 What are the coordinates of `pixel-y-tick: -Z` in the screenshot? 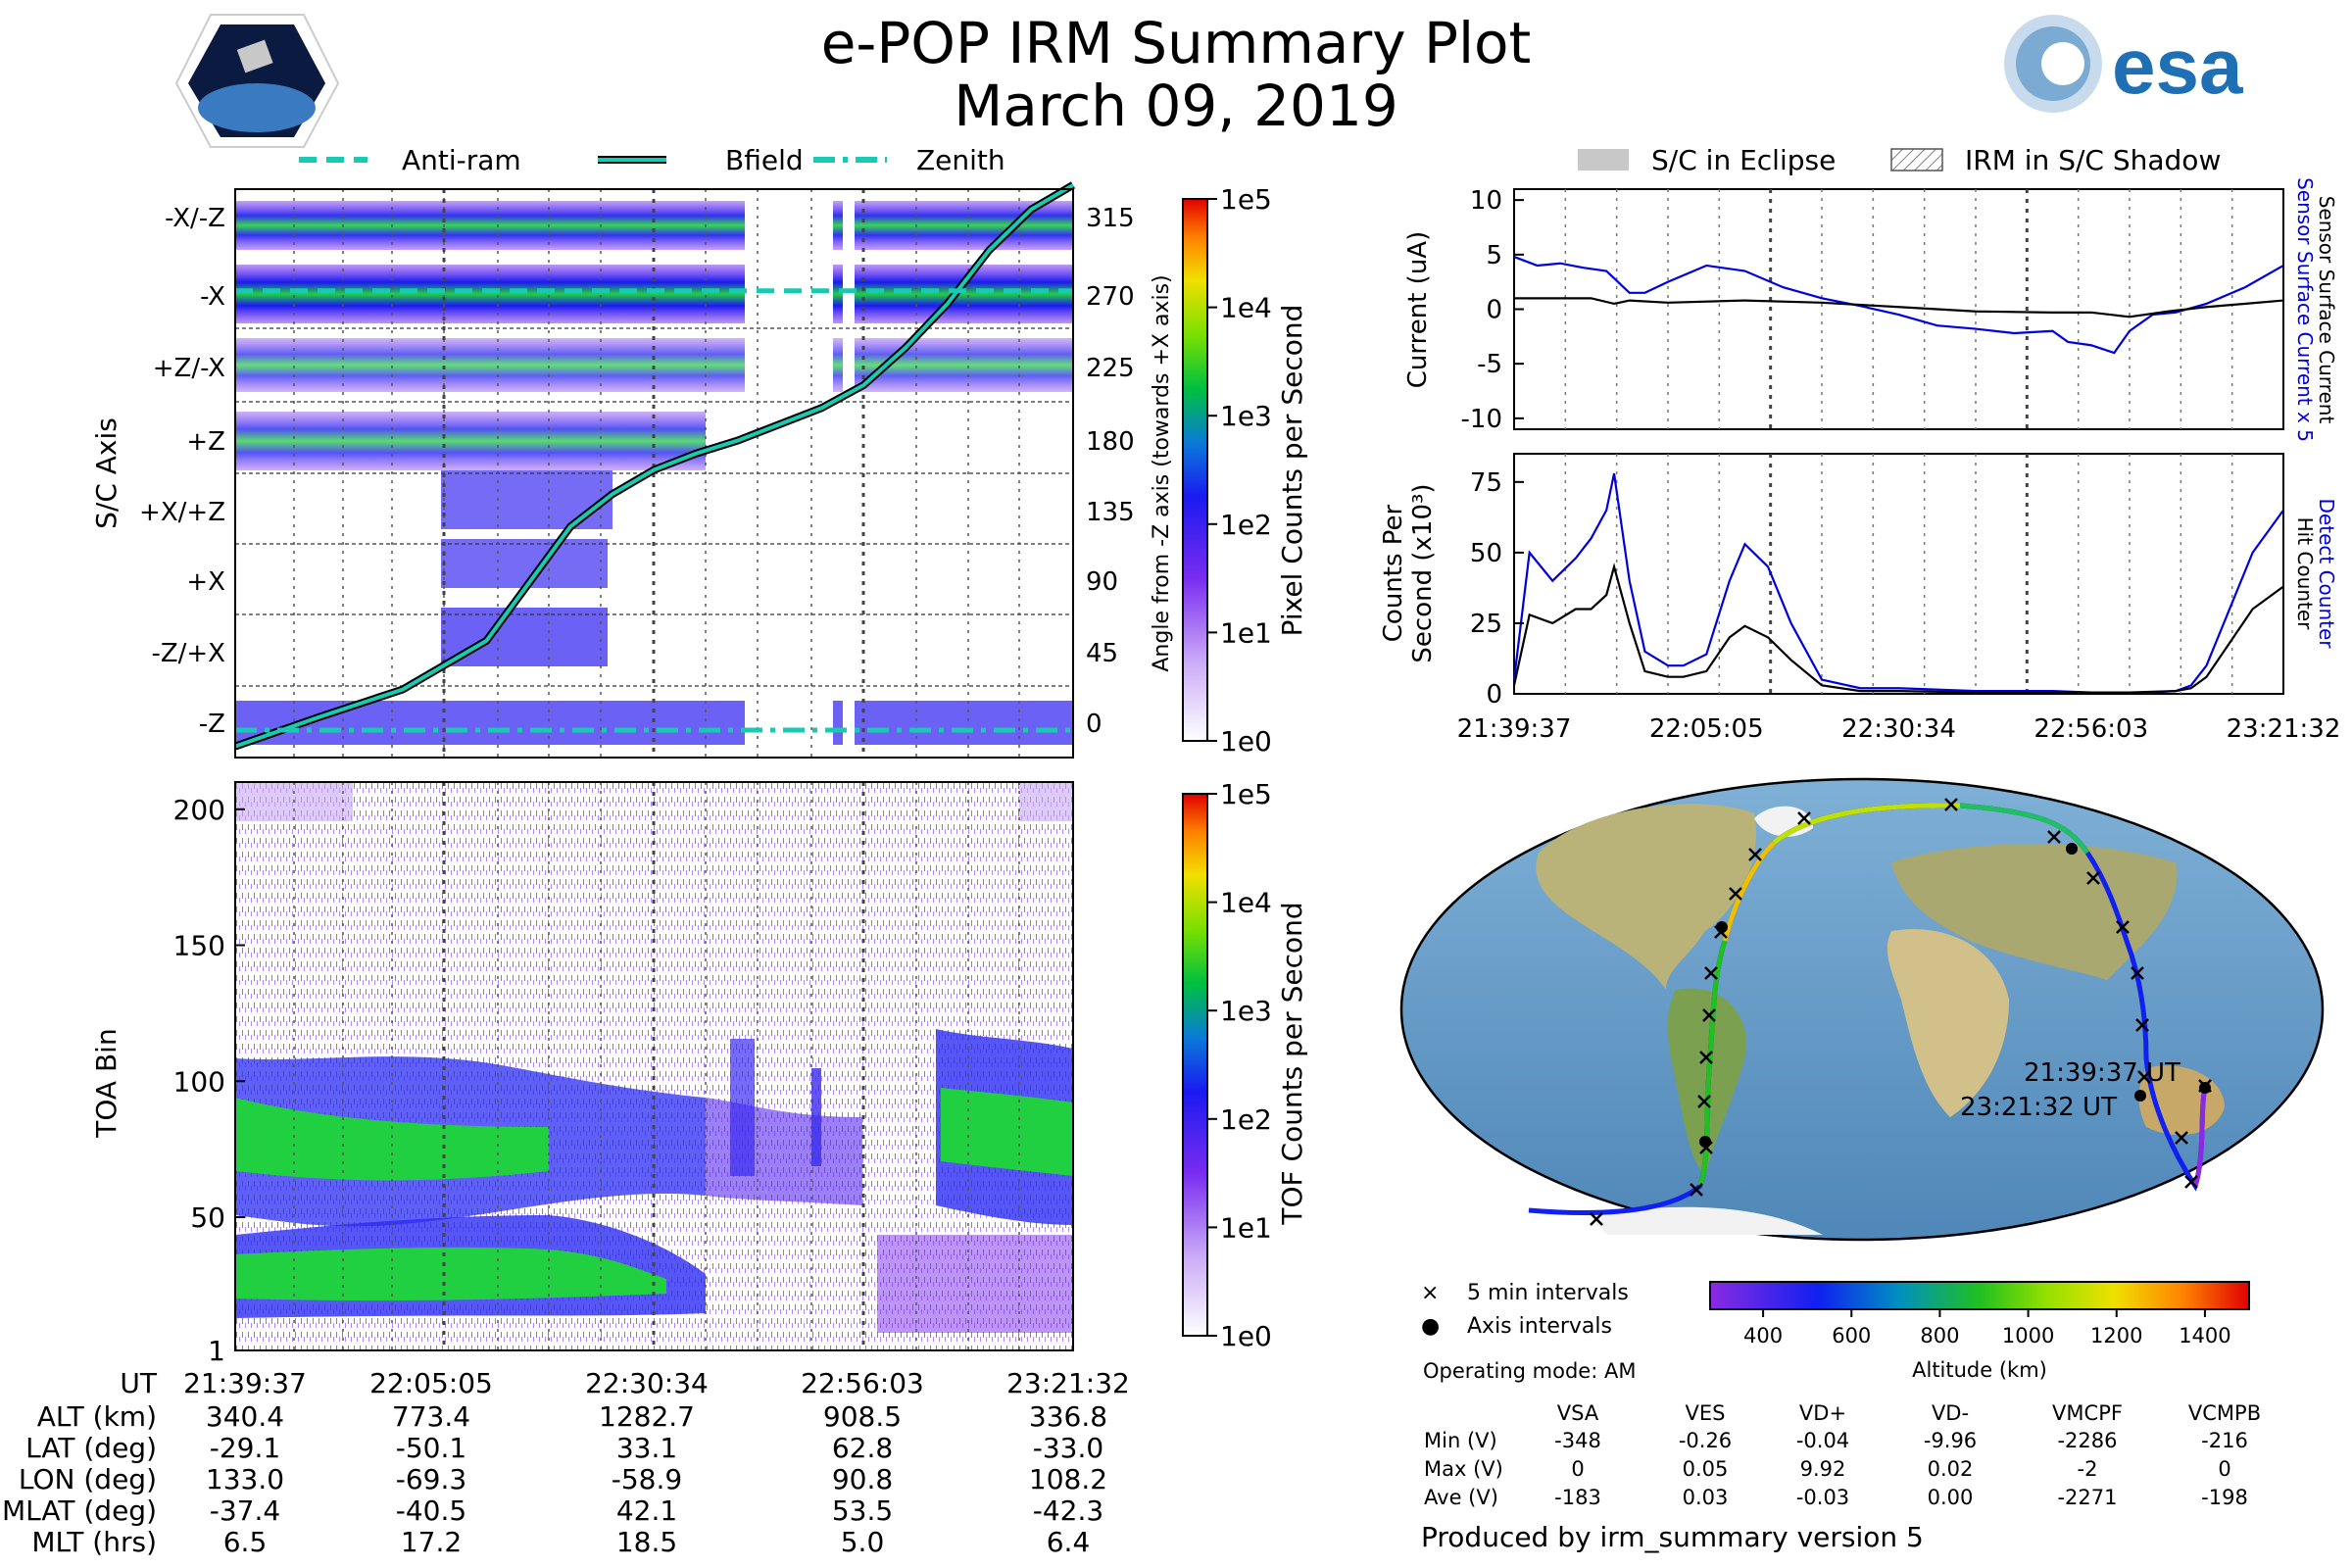 It's located at (212, 724).